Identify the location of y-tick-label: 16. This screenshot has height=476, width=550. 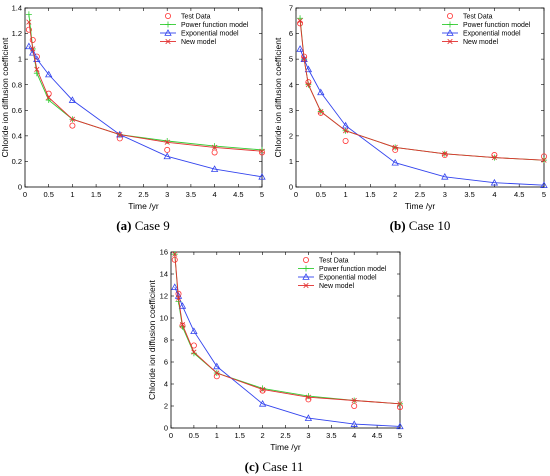
(164, 252).